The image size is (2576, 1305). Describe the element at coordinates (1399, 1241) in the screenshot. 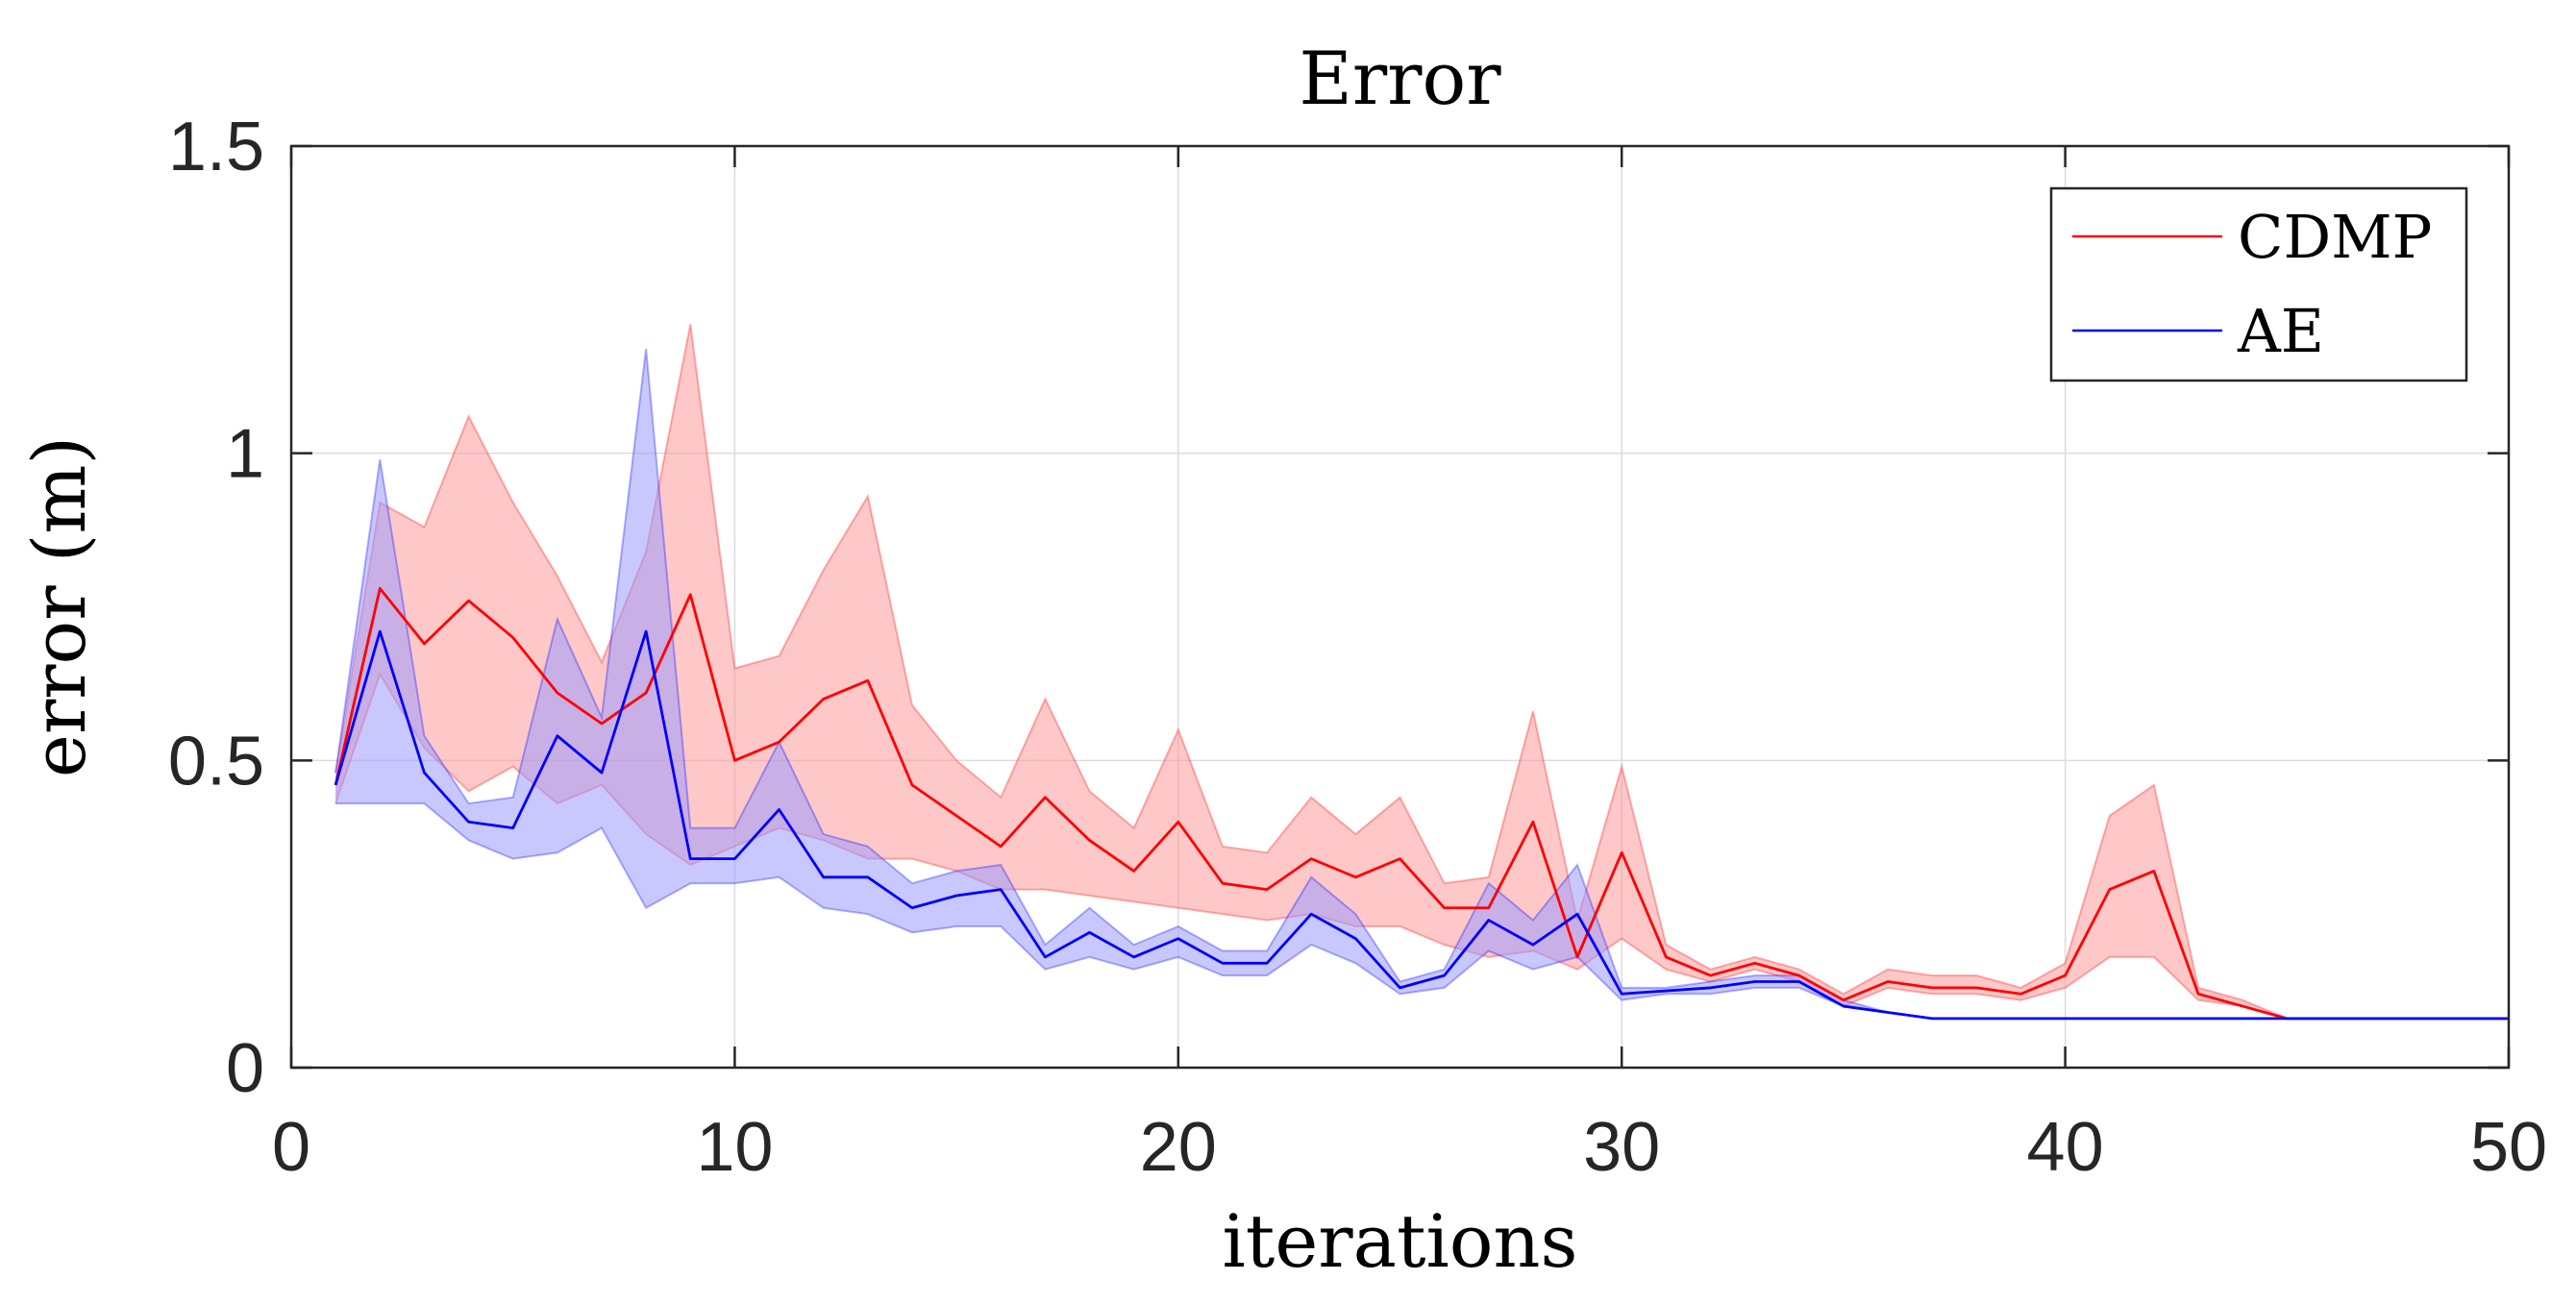

I see `x-axis-label: iterations` at that location.